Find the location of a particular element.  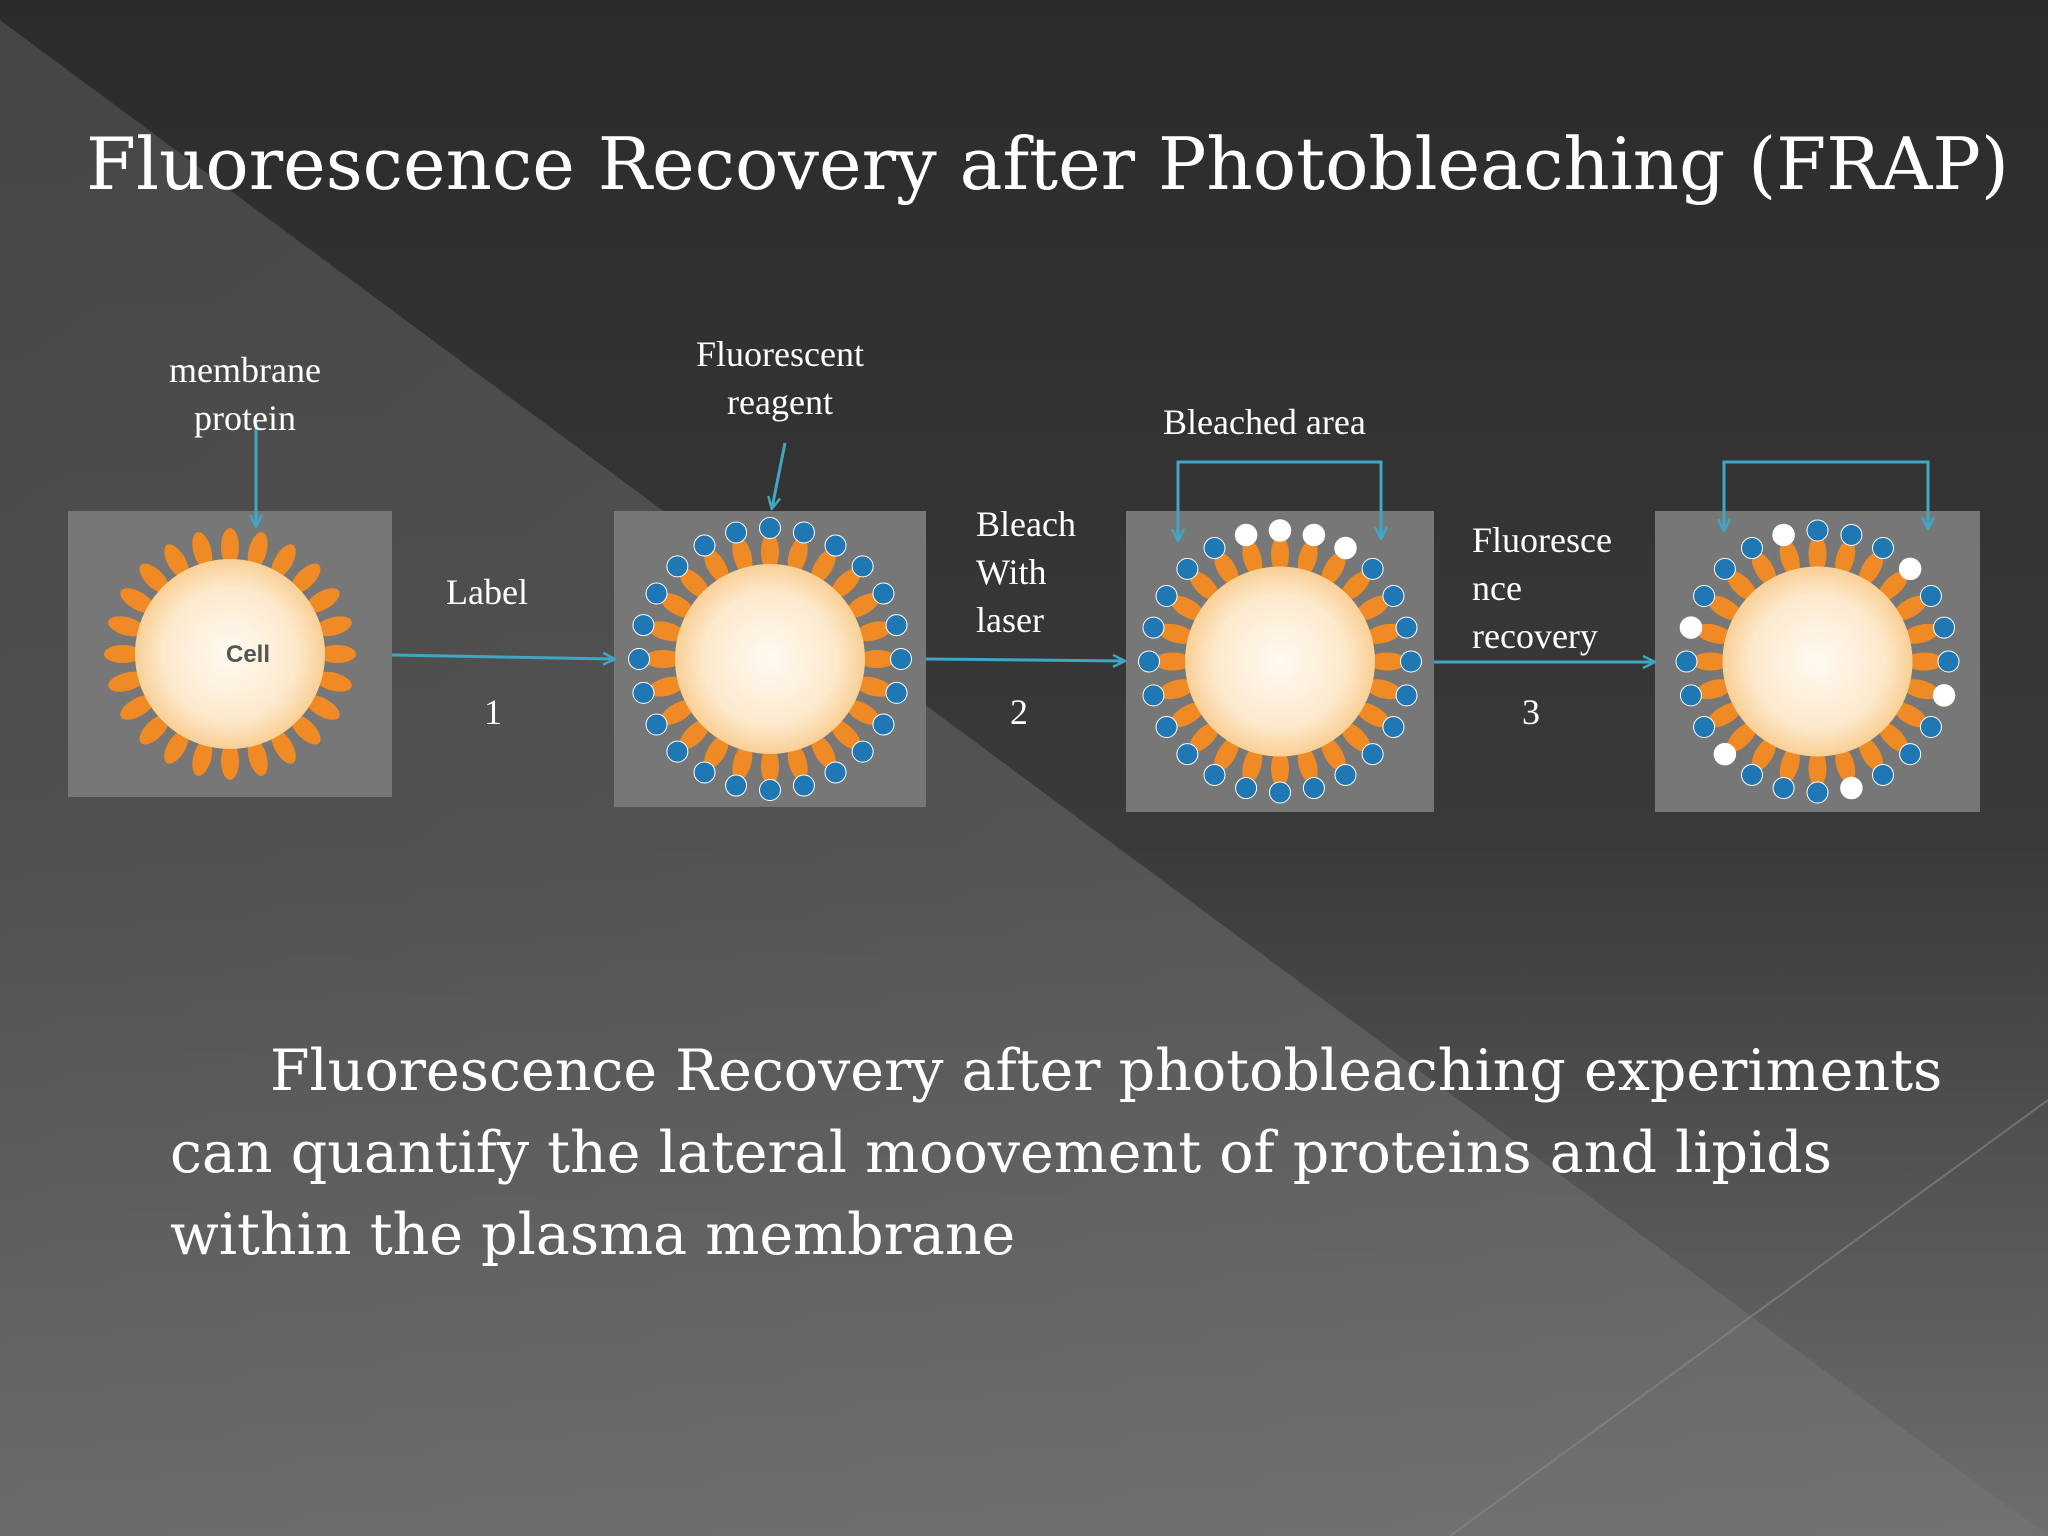

fluorescent-reagent-label: Fluorescent reagent is located at coordinates (780, 378).